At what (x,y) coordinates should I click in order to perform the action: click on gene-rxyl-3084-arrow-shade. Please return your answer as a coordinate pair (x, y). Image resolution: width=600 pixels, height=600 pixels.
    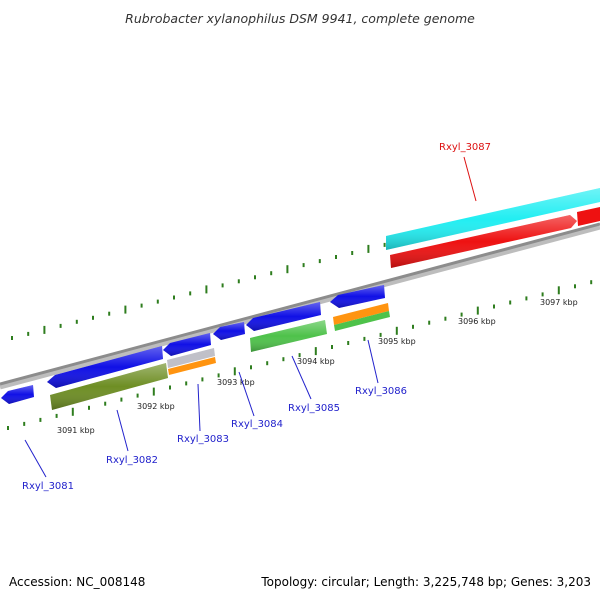
    Looking at the image, I should click on (229, 331).